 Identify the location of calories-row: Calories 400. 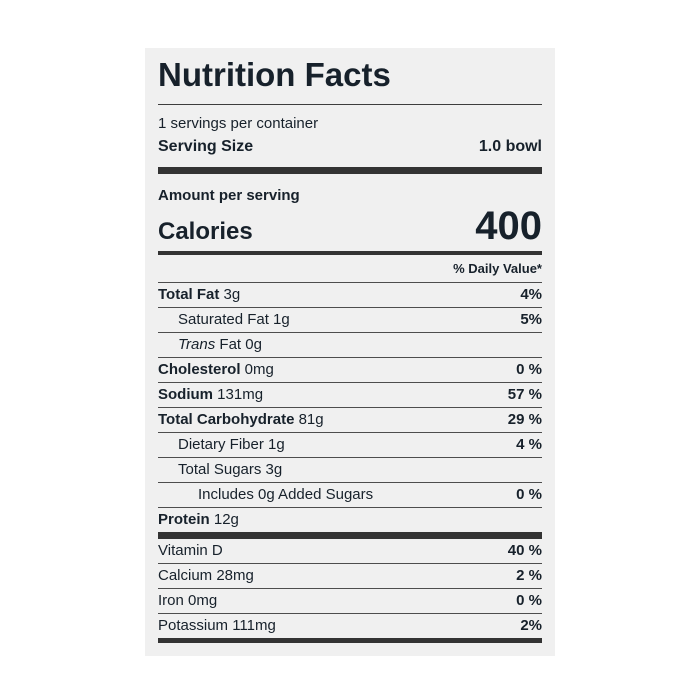
(350, 226).